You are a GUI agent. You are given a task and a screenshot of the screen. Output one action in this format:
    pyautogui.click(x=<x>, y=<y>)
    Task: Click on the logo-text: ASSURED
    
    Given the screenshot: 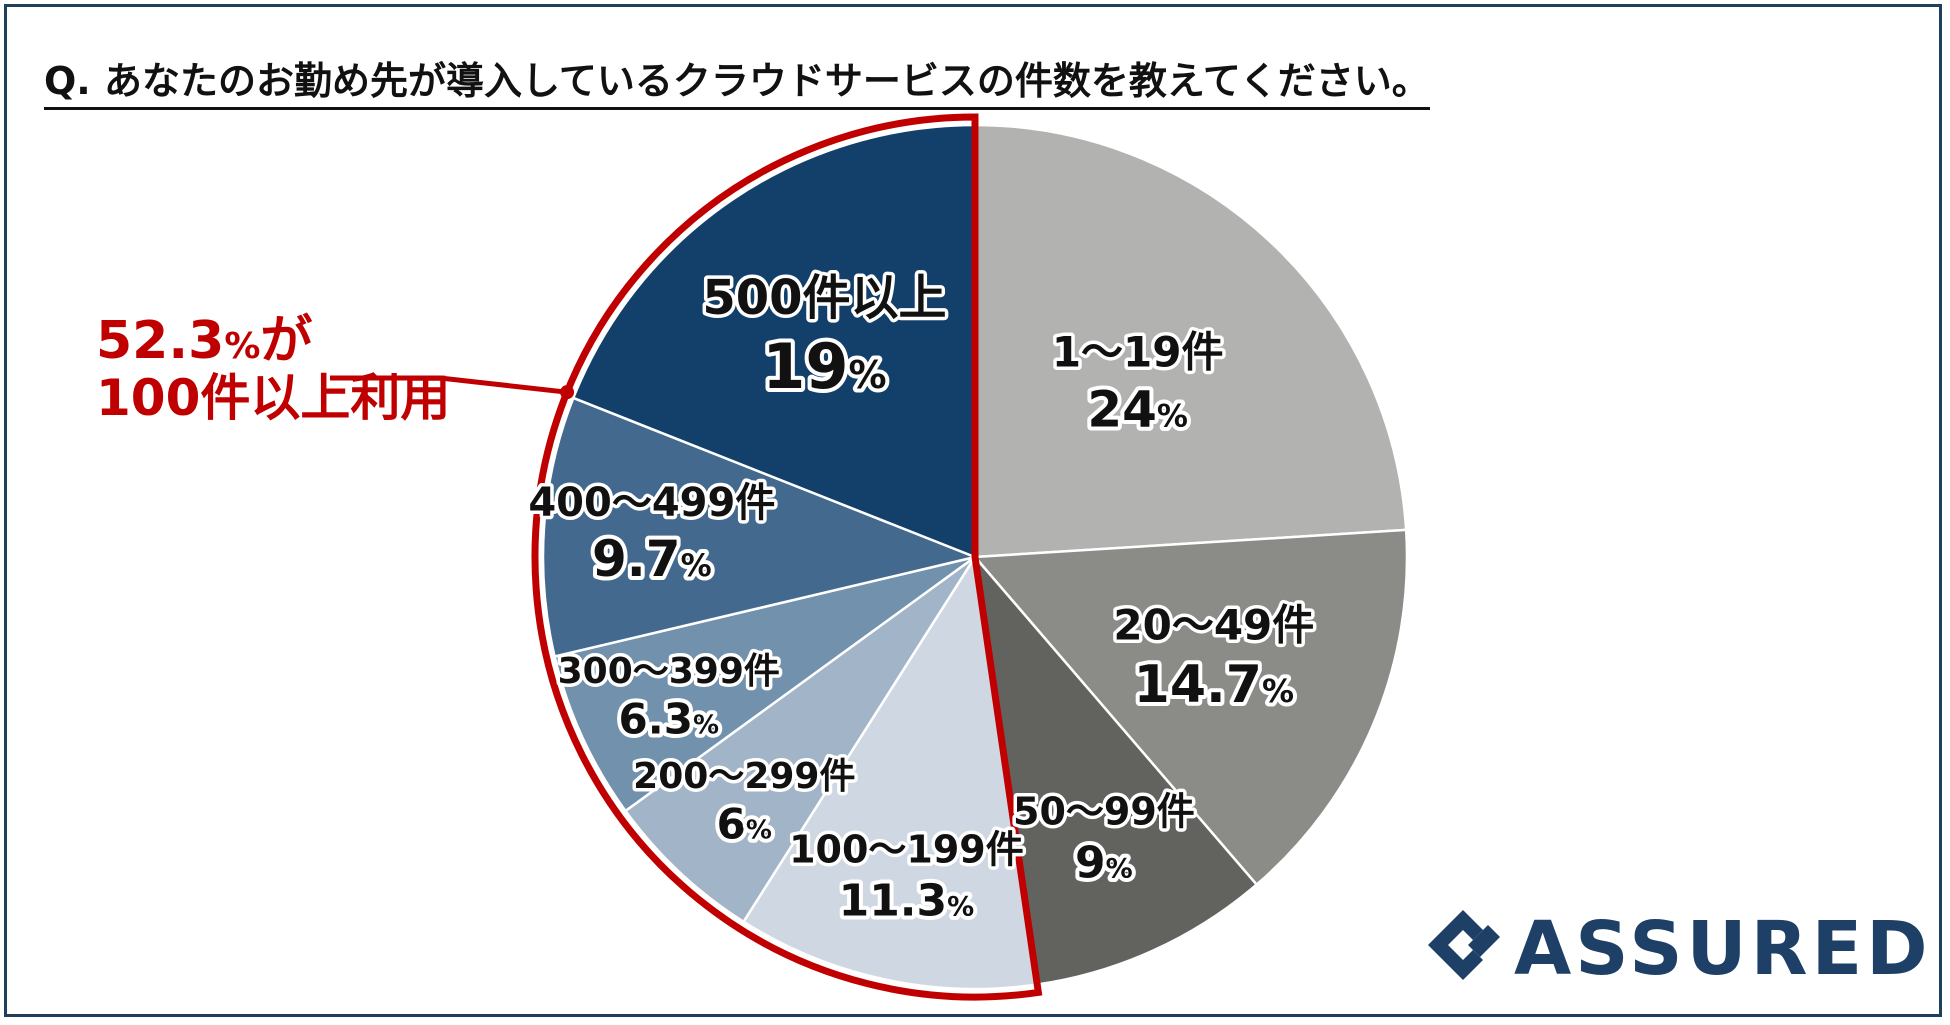 What is the action you would take?
    pyautogui.click(x=1723, y=949)
    